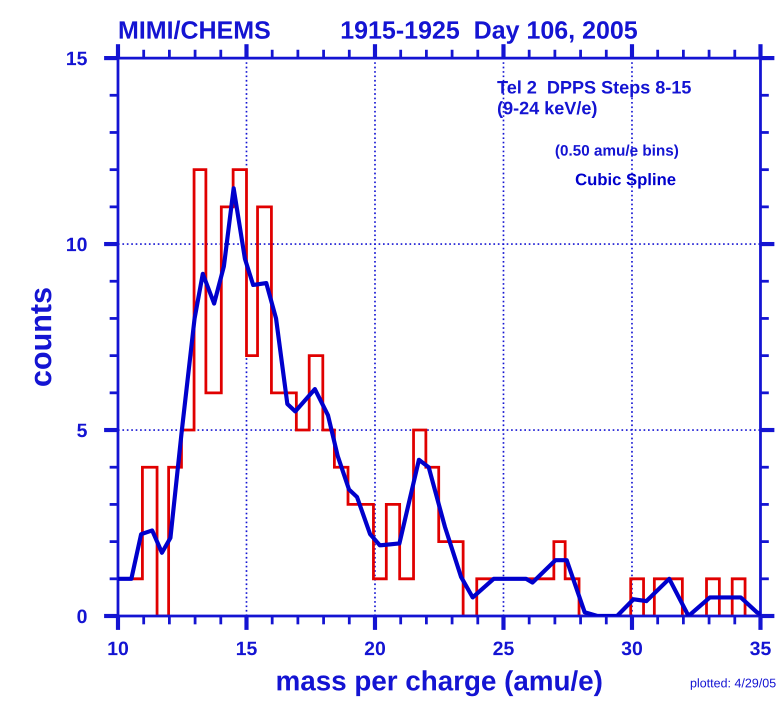  Describe the element at coordinates (503, 649) in the screenshot. I see `x-tick-label: 25` at that location.